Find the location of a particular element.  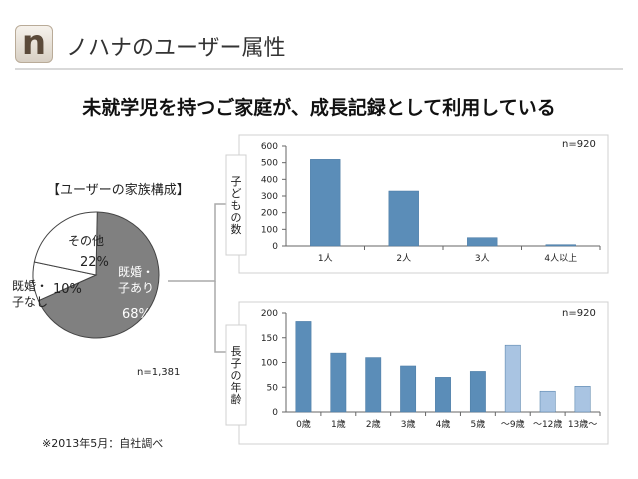

x-tick-label: 2人 is located at coordinates (403, 258).